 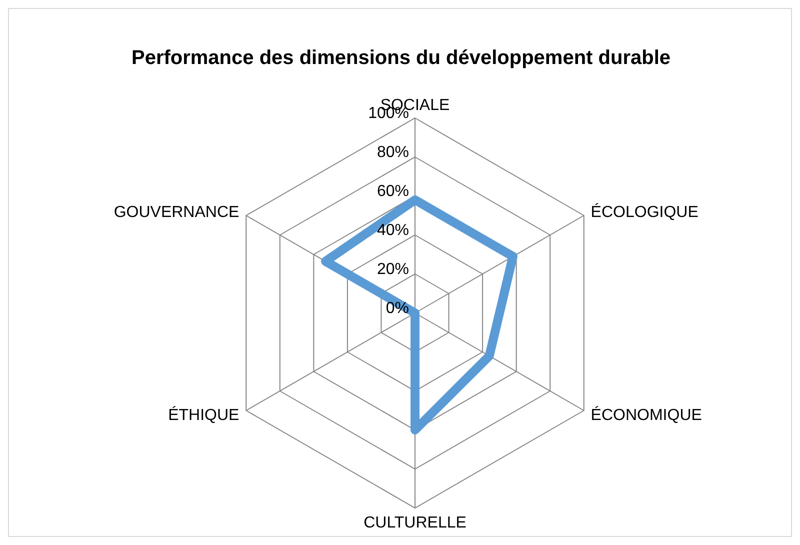 I want to click on chart-title: Performance des dimensions du développement durable, so click(x=401, y=58).